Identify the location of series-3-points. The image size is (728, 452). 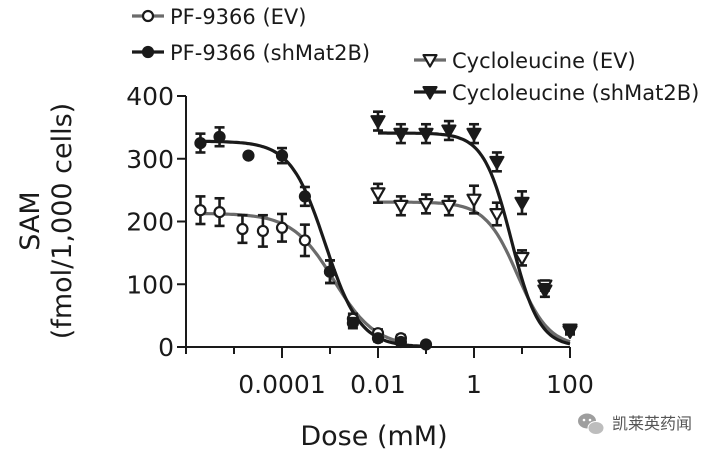
(474, 224).